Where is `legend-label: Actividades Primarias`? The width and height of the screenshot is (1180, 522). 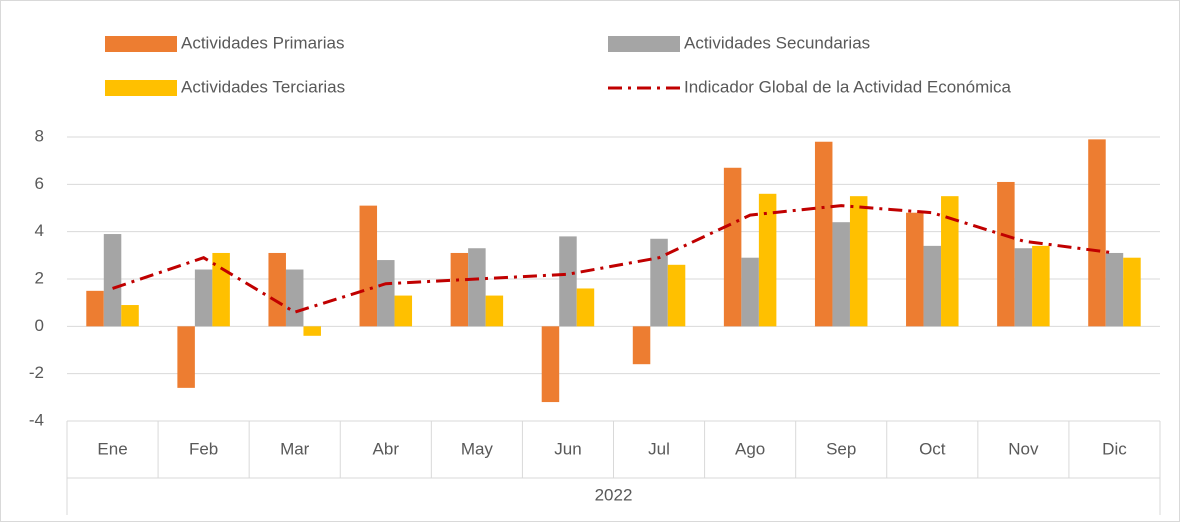
legend-label: Actividades Primarias is located at coordinates (262, 42).